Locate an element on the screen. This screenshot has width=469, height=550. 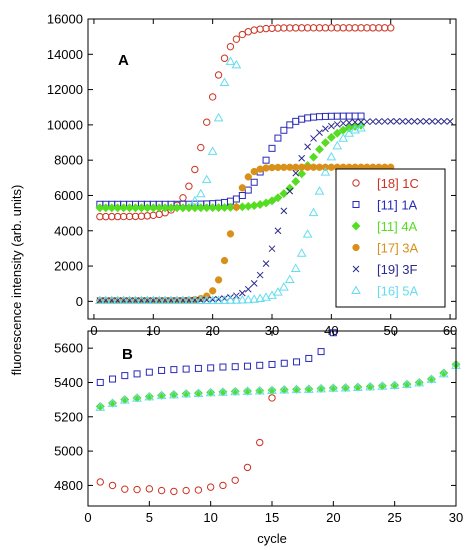
panel-b-y-tick-label-1: 5000 is located at coordinates (68, 451).